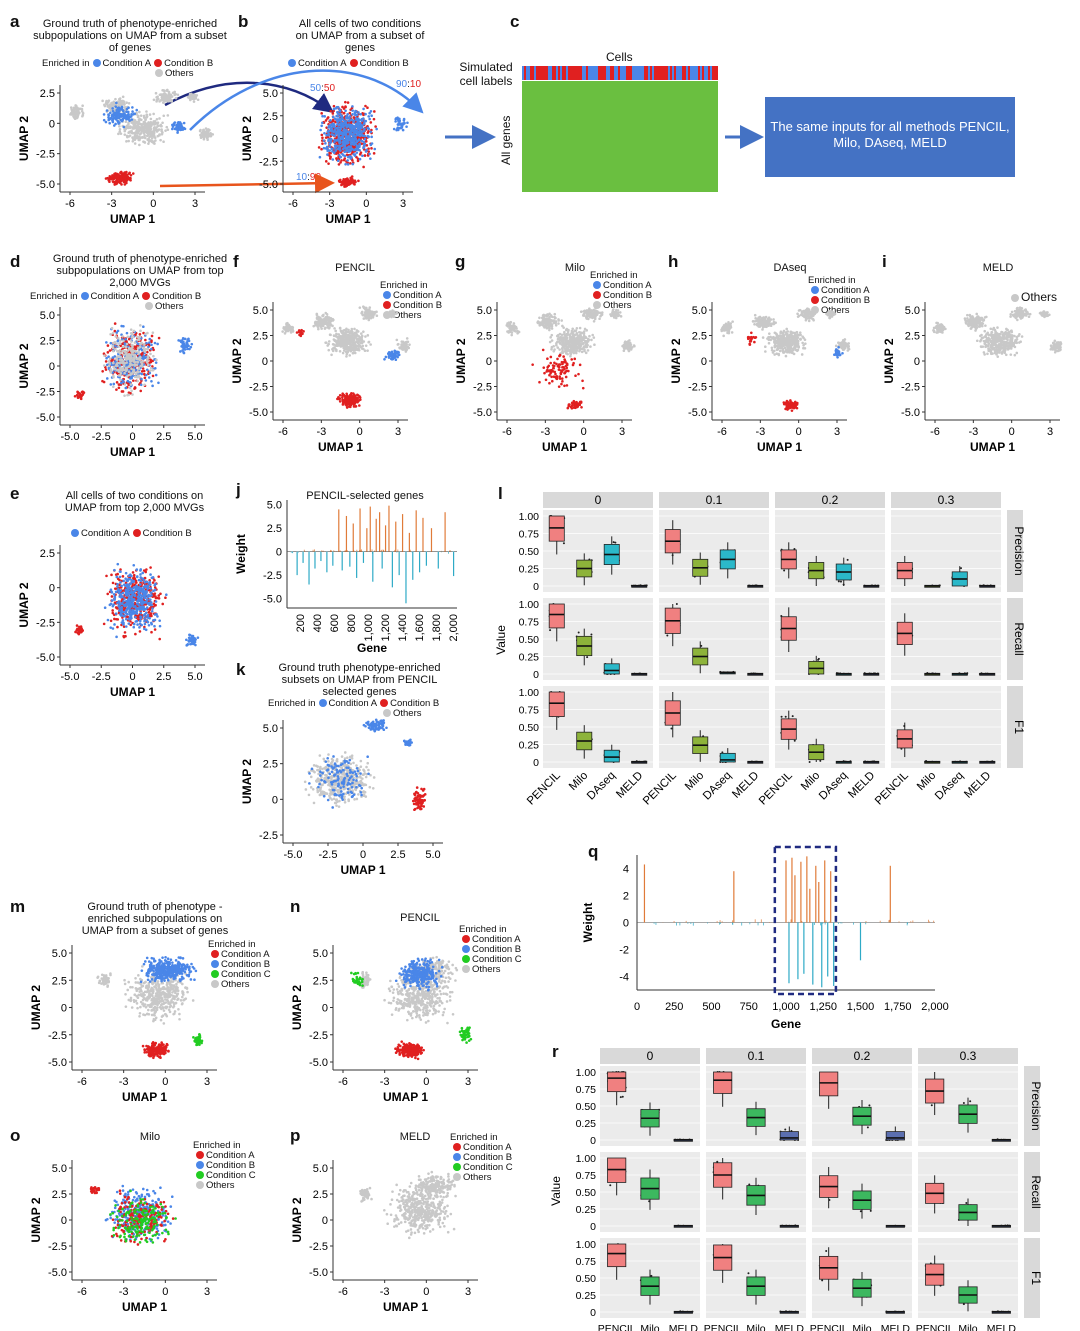 The height and width of the screenshot is (1331, 1080). Describe the element at coordinates (153, 204) in the screenshot. I see `x-tick-label: 0` at that location.